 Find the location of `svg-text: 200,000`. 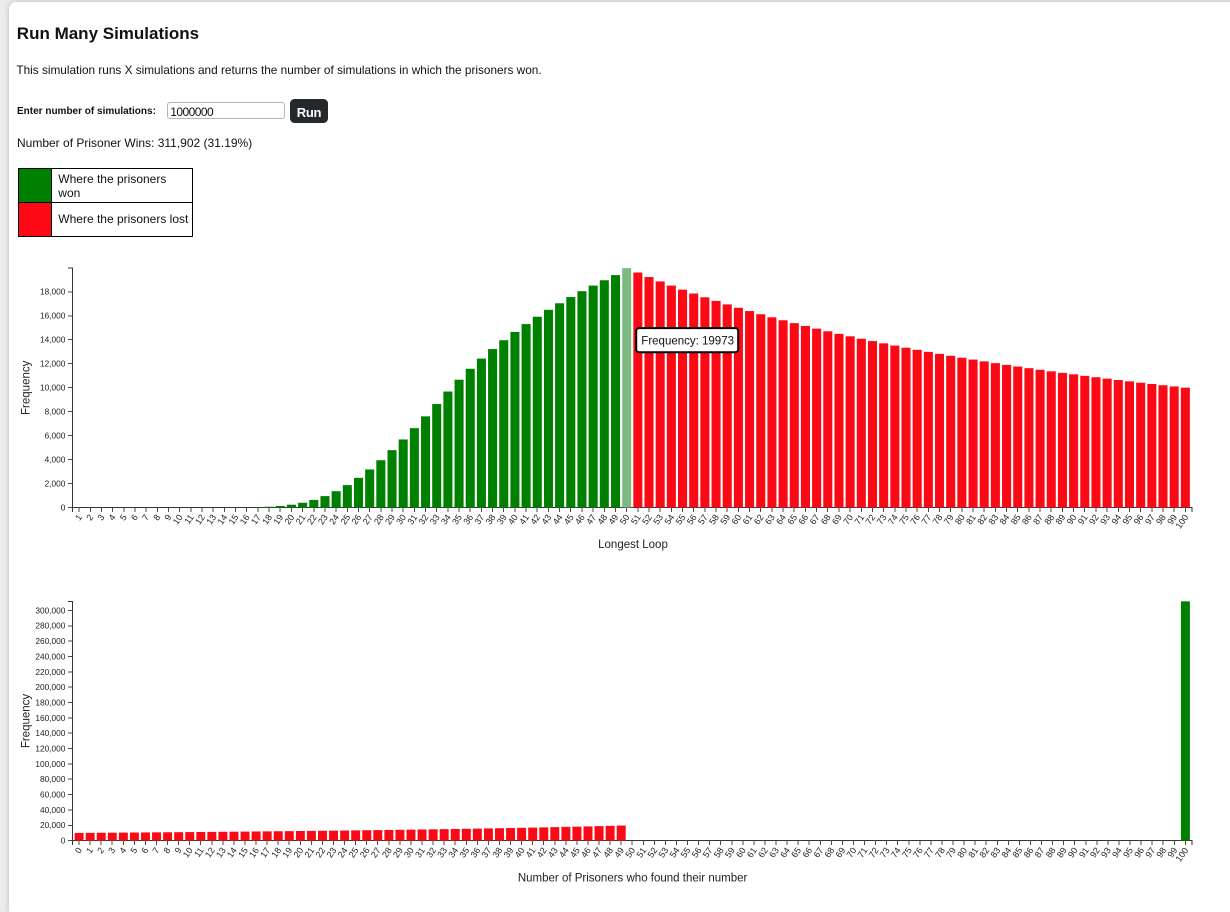

svg-text: 200,000 is located at coordinates (50, 687).